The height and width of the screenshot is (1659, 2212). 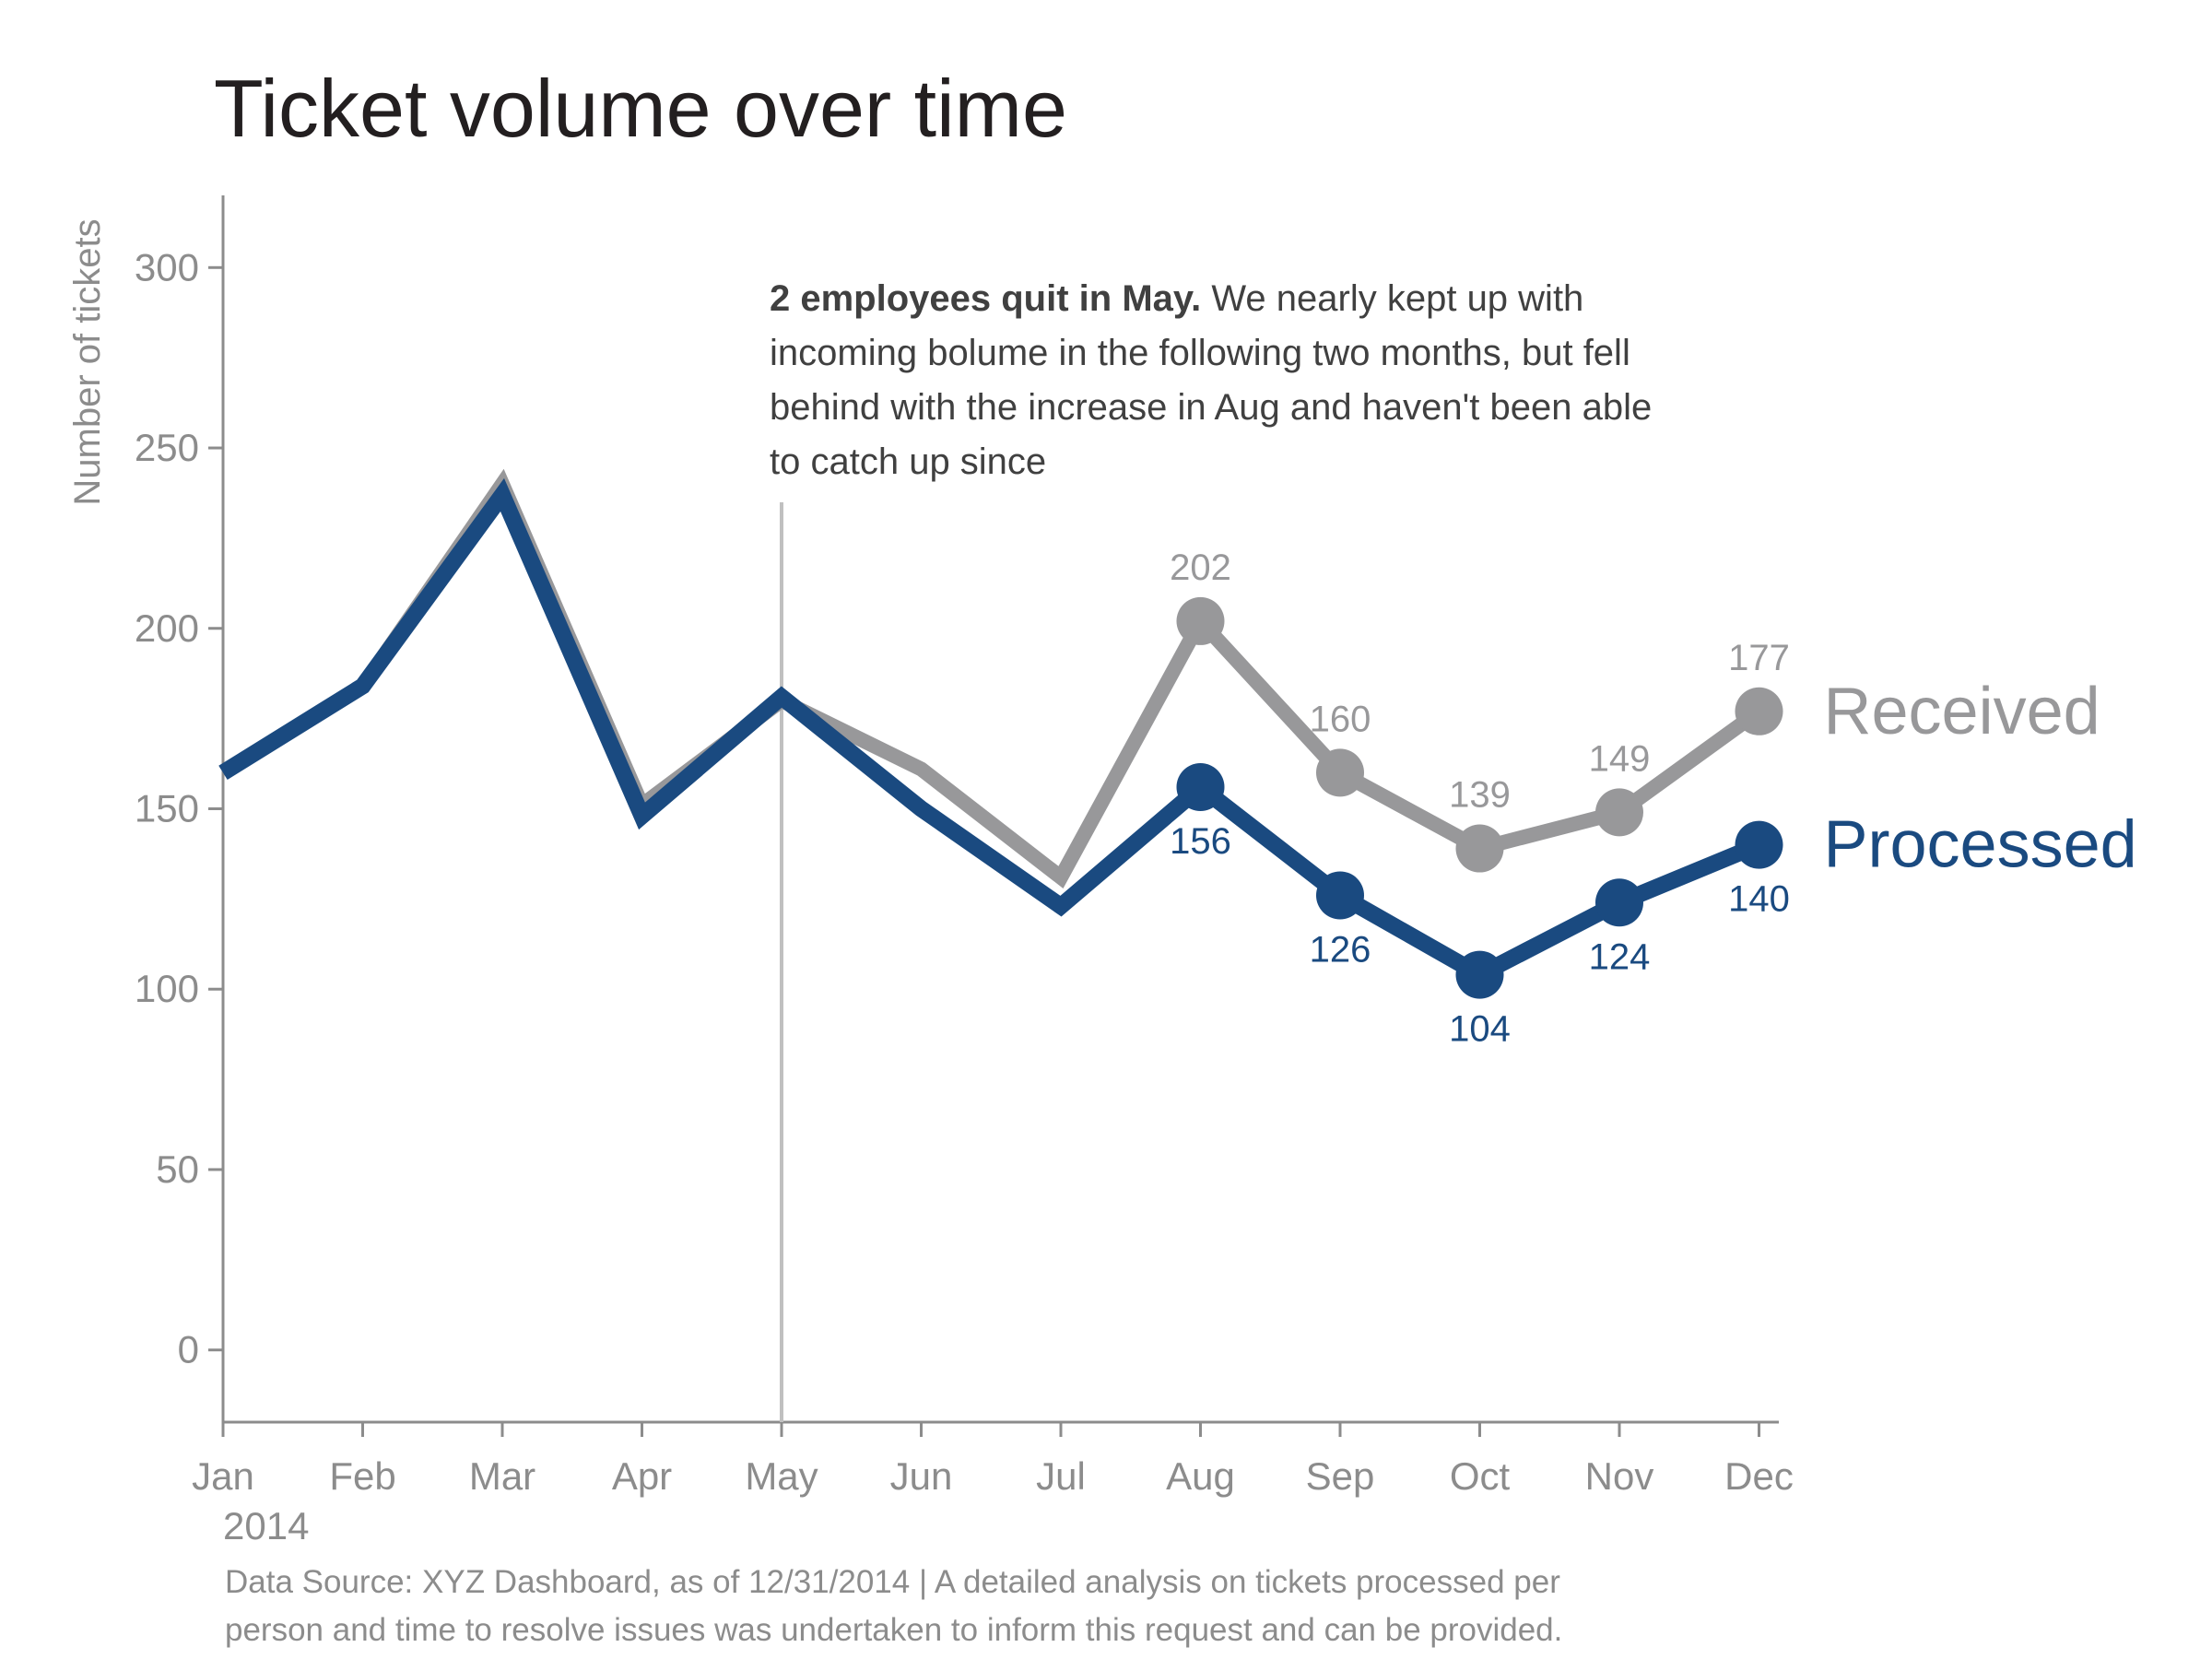 What do you see at coordinates (640, 108) in the screenshot?
I see `chart-title: Ticket volume over time` at bounding box center [640, 108].